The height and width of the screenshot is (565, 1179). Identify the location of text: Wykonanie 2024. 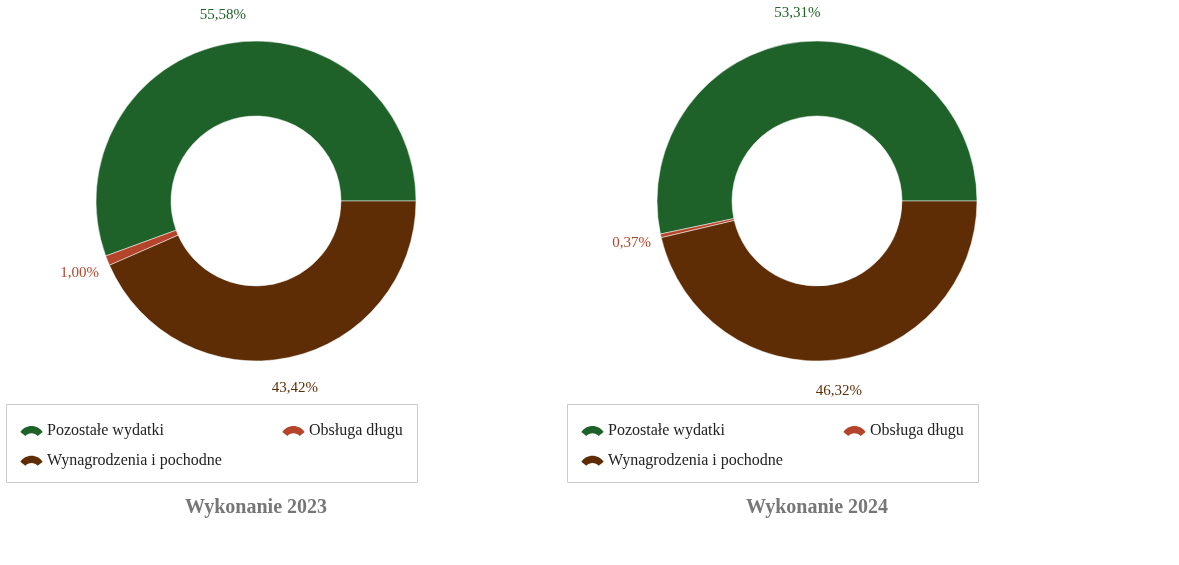
(817, 506).